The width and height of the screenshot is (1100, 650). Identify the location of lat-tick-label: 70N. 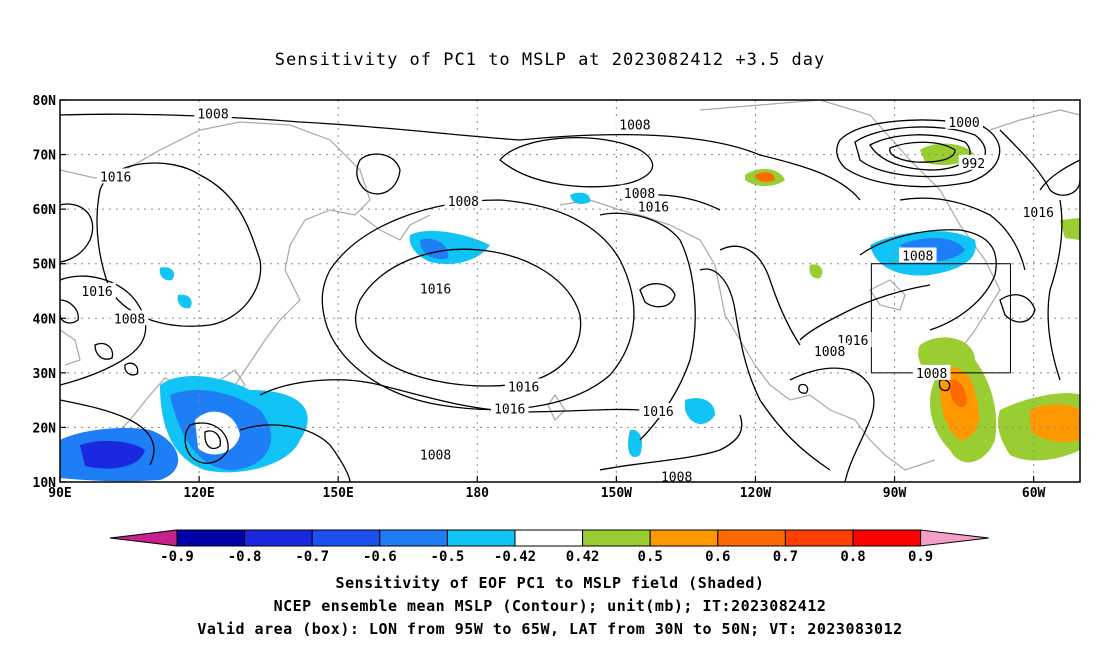
(45, 156).